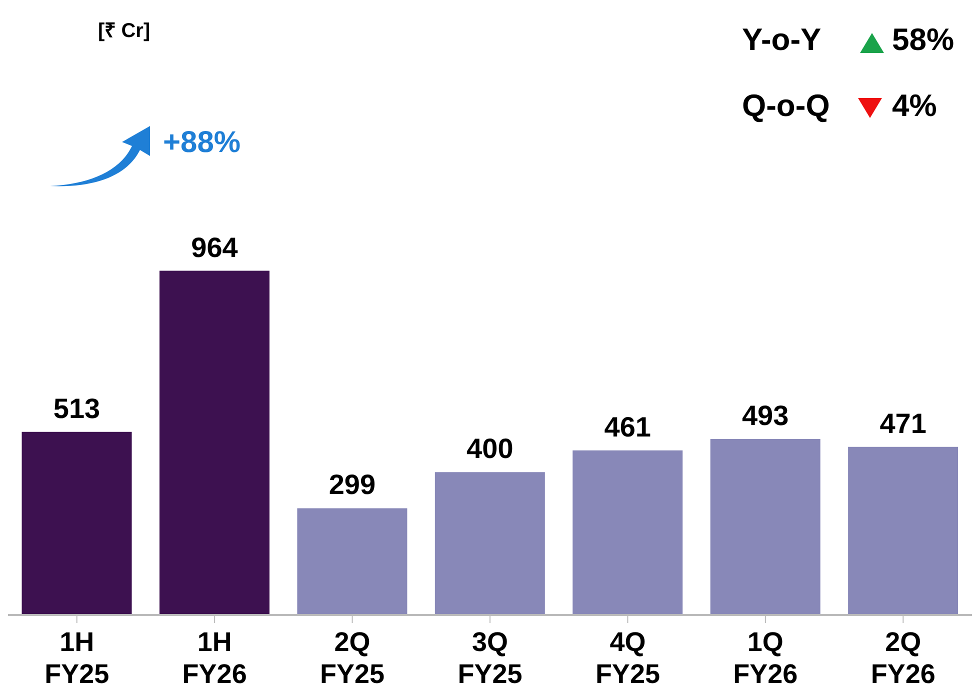 The image size is (980, 700). What do you see at coordinates (786, 106) in the screenshot?
I see `annotation: Q-o-Q` at bounding box center [786, 106].